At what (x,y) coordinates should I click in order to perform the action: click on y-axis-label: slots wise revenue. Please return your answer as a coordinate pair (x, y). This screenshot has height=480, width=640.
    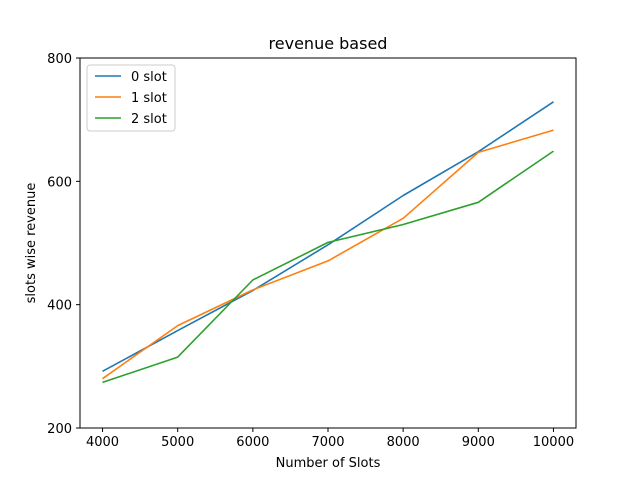
    Looking at the image, I should click on (31, 243).